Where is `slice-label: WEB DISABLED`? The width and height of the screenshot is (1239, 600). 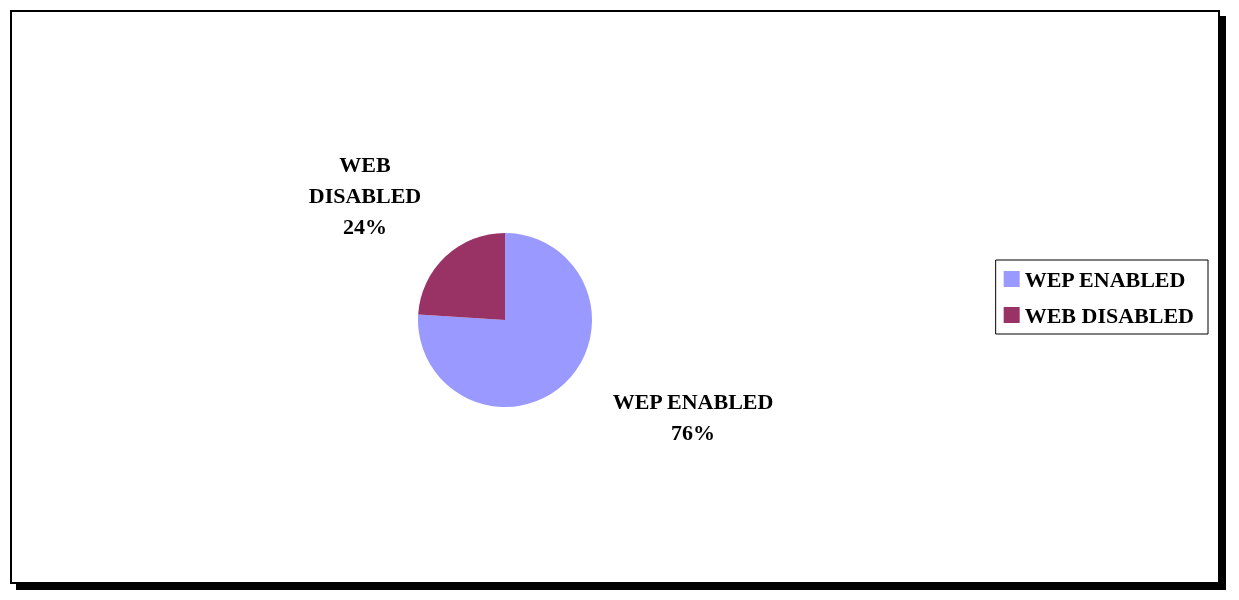 slice-label: WEB DISABLED is located at coordinates (365, 179).